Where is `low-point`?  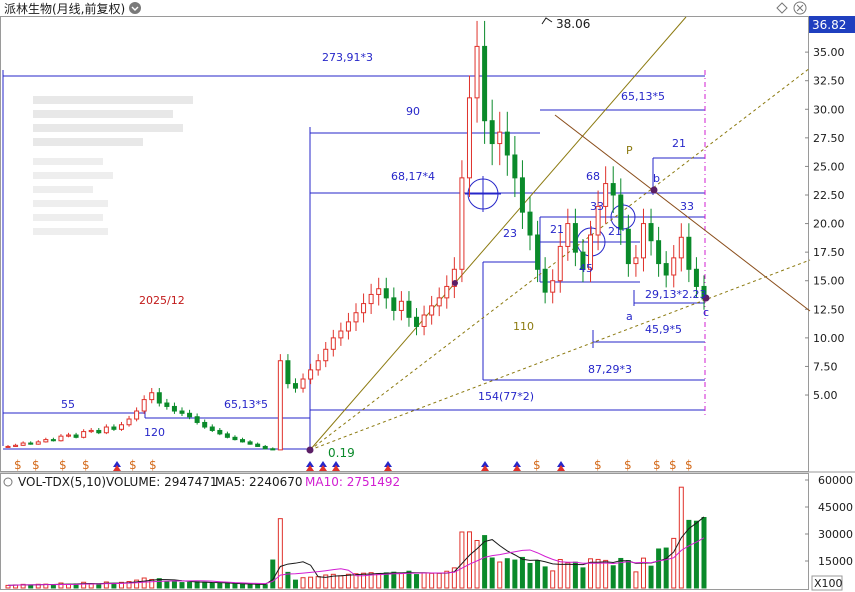
low-point is located at coordinates (310, 450).